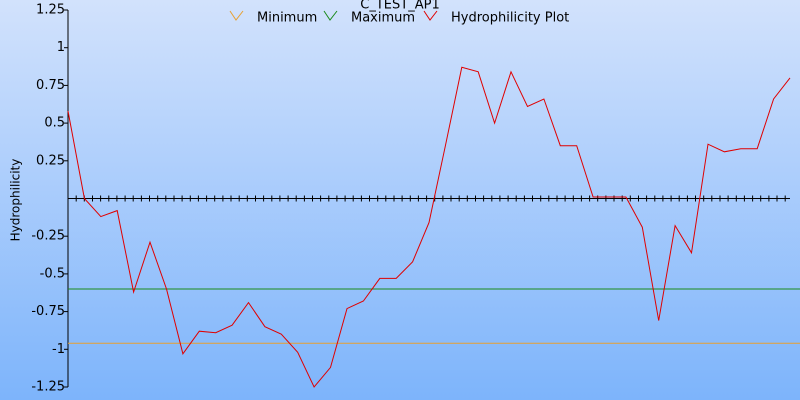 The image size is (800, 400). I want to click on legend-label: Minimum, so click(287, 18).